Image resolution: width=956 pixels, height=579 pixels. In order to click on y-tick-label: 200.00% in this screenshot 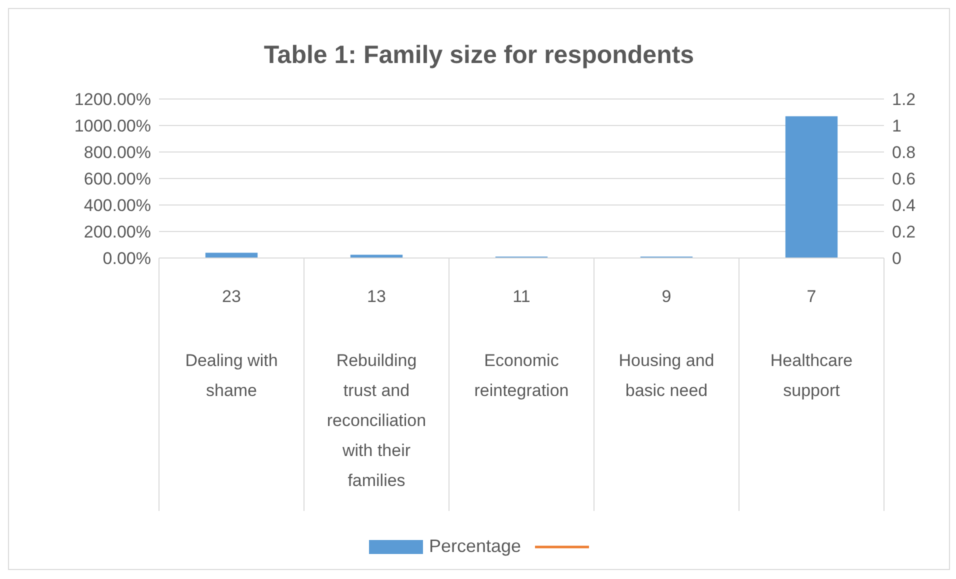, I will do `click(117, 232)`.